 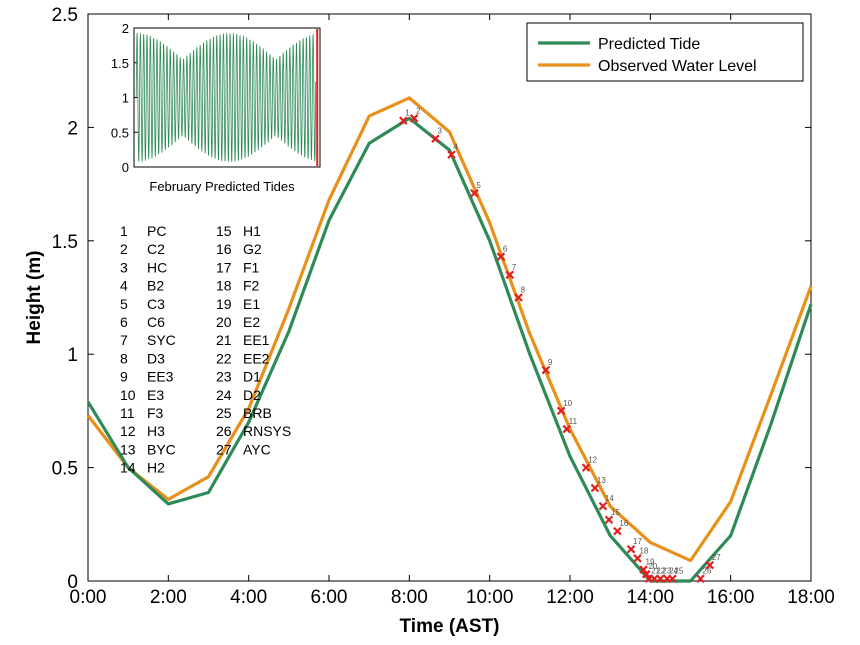 I want to click on y-tick-label: 1.5, so click(x=65, y=242).